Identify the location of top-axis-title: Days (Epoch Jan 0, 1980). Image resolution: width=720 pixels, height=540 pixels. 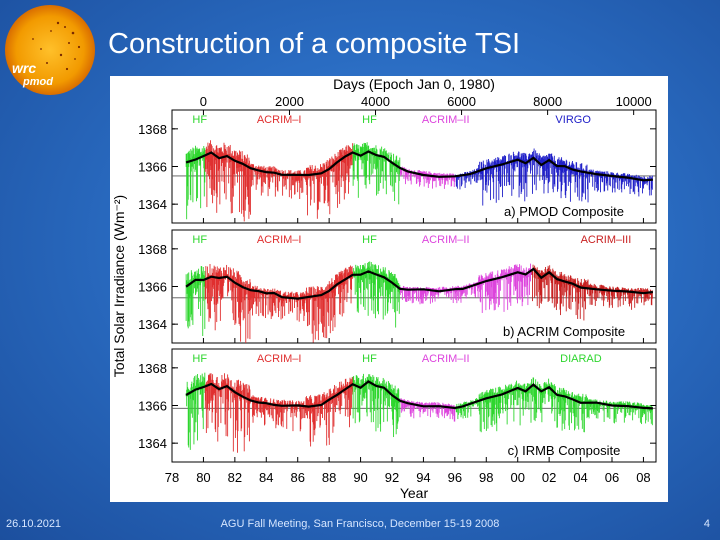
(414, 84).